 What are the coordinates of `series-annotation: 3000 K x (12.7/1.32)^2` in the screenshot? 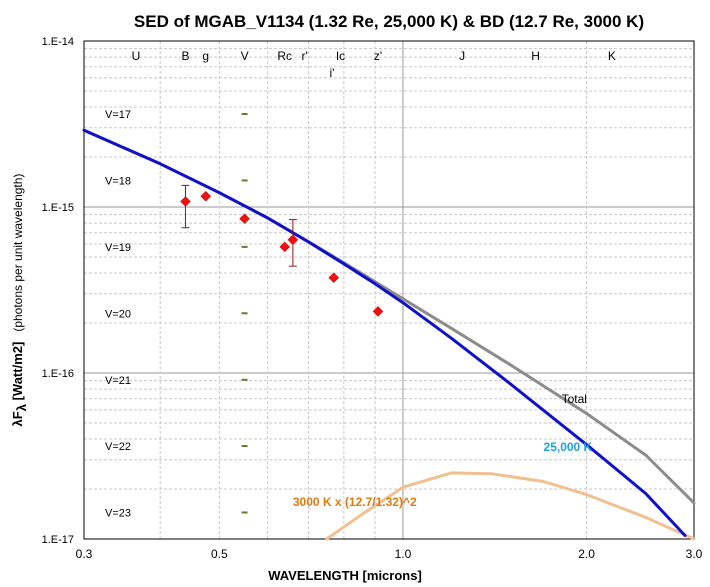 It's located at (355, 502).